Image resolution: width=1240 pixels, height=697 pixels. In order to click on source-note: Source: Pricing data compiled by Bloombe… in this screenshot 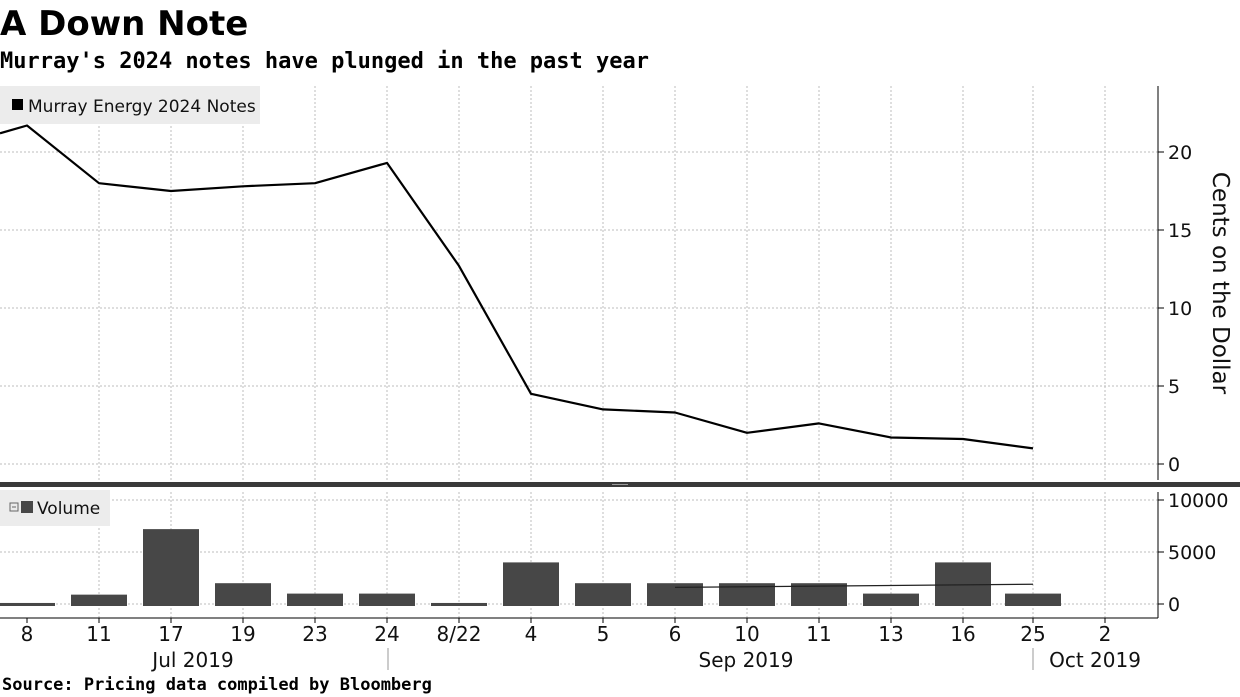, I will do `click(217, 685)`.